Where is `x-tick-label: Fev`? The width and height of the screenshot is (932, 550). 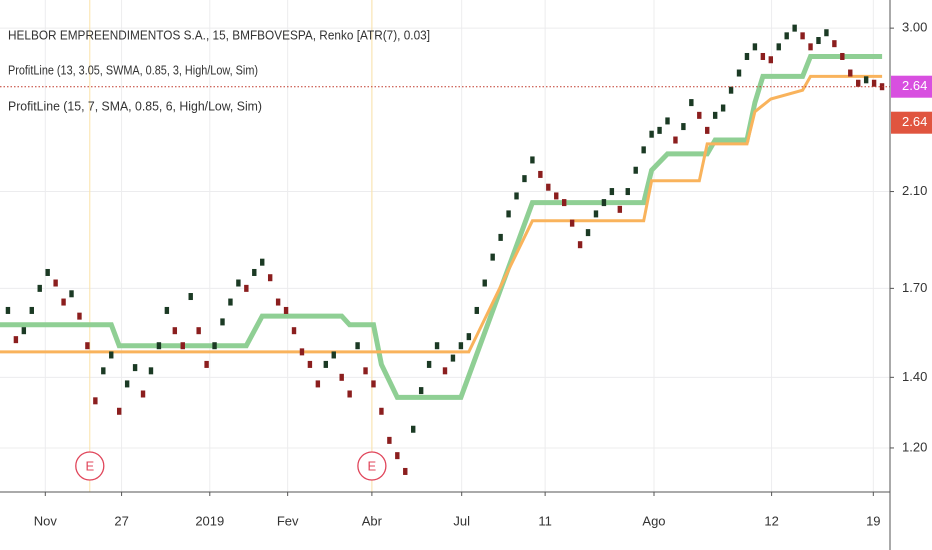
x-tick-label: Fev is located at coordinates (288, 520).